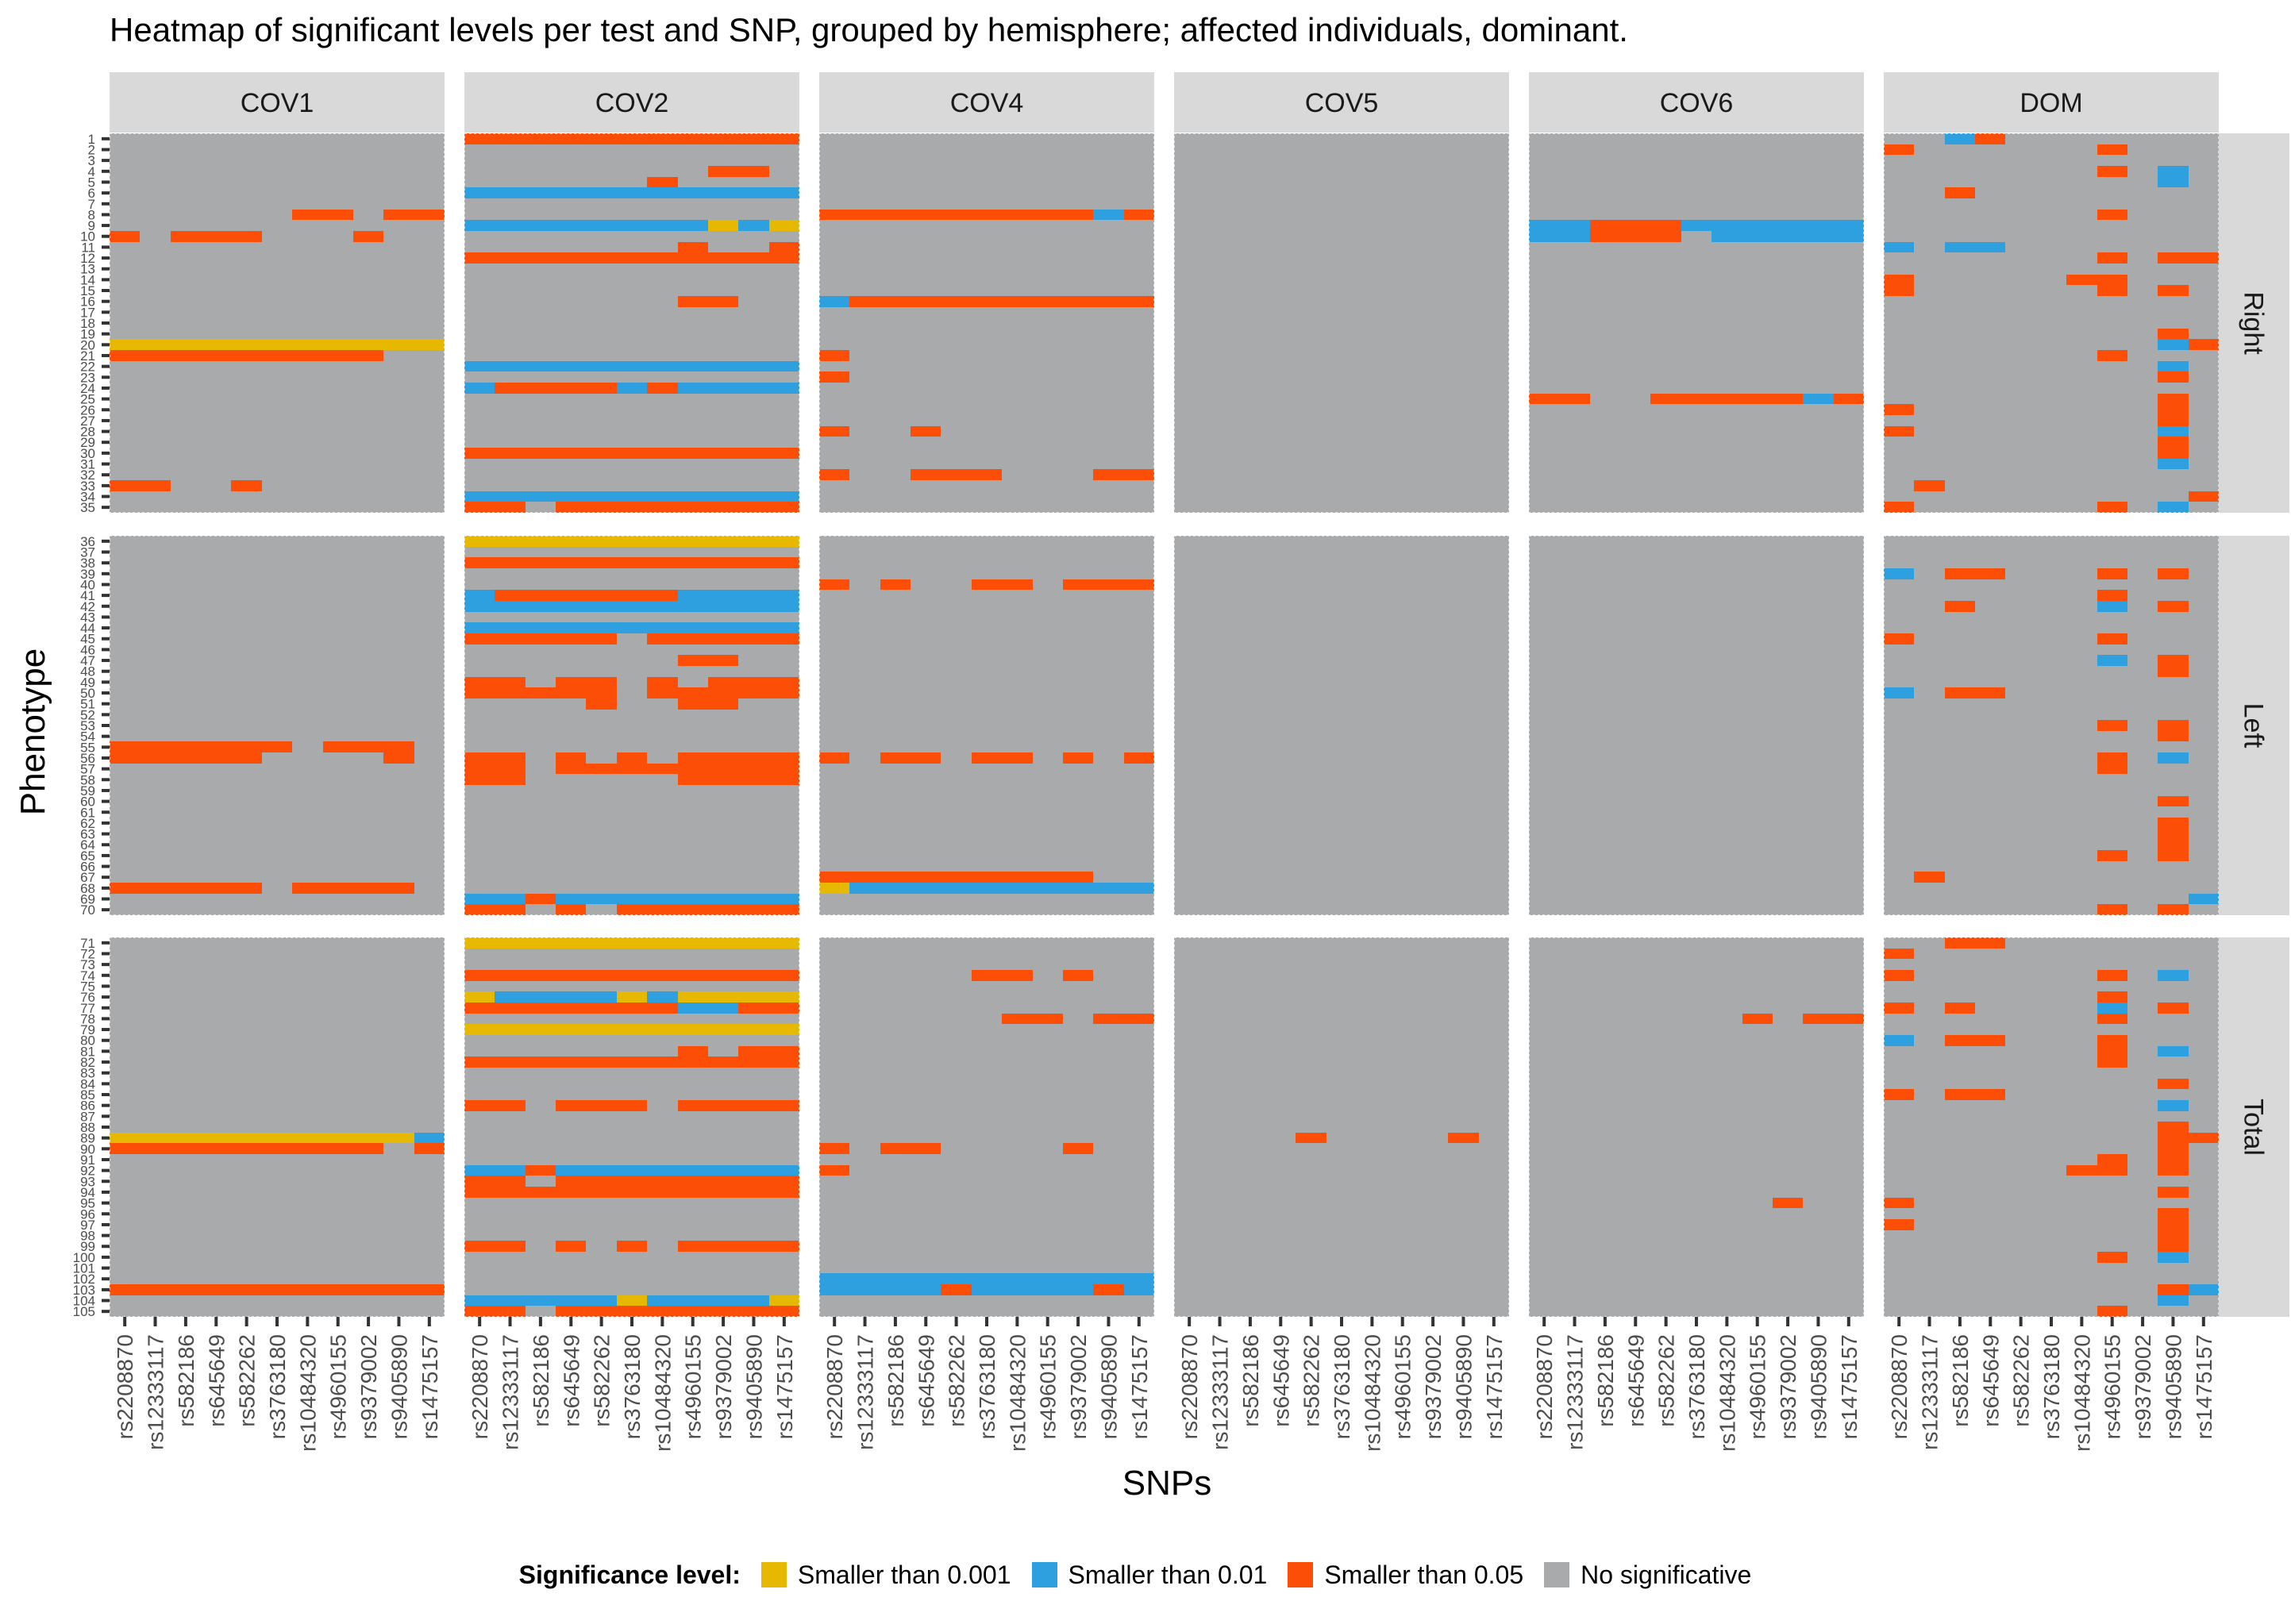 The width and height of the screenshot is (2291, 1624). I want to click on y-tick-label: 36, so click(87, 541).